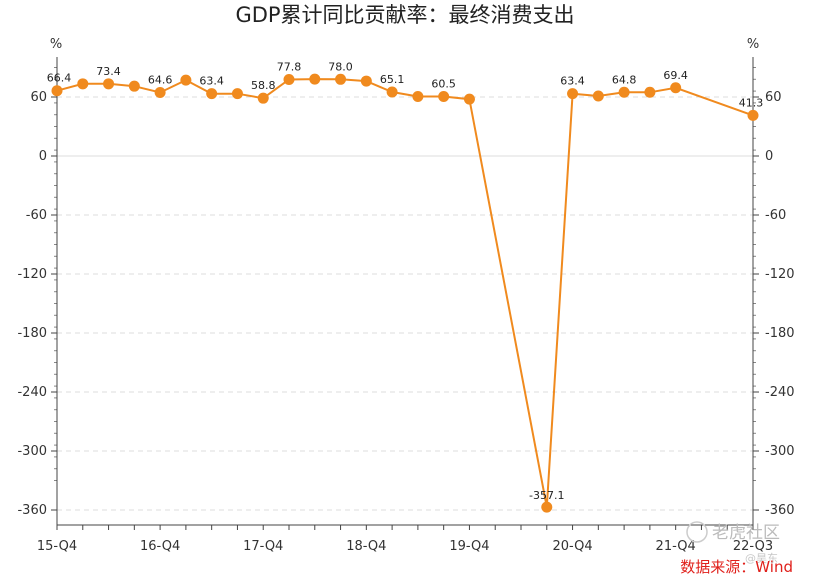  Describe the element at coordinates (38, 97) in the screenshot. I see `y-tick-label: 60` at that location.